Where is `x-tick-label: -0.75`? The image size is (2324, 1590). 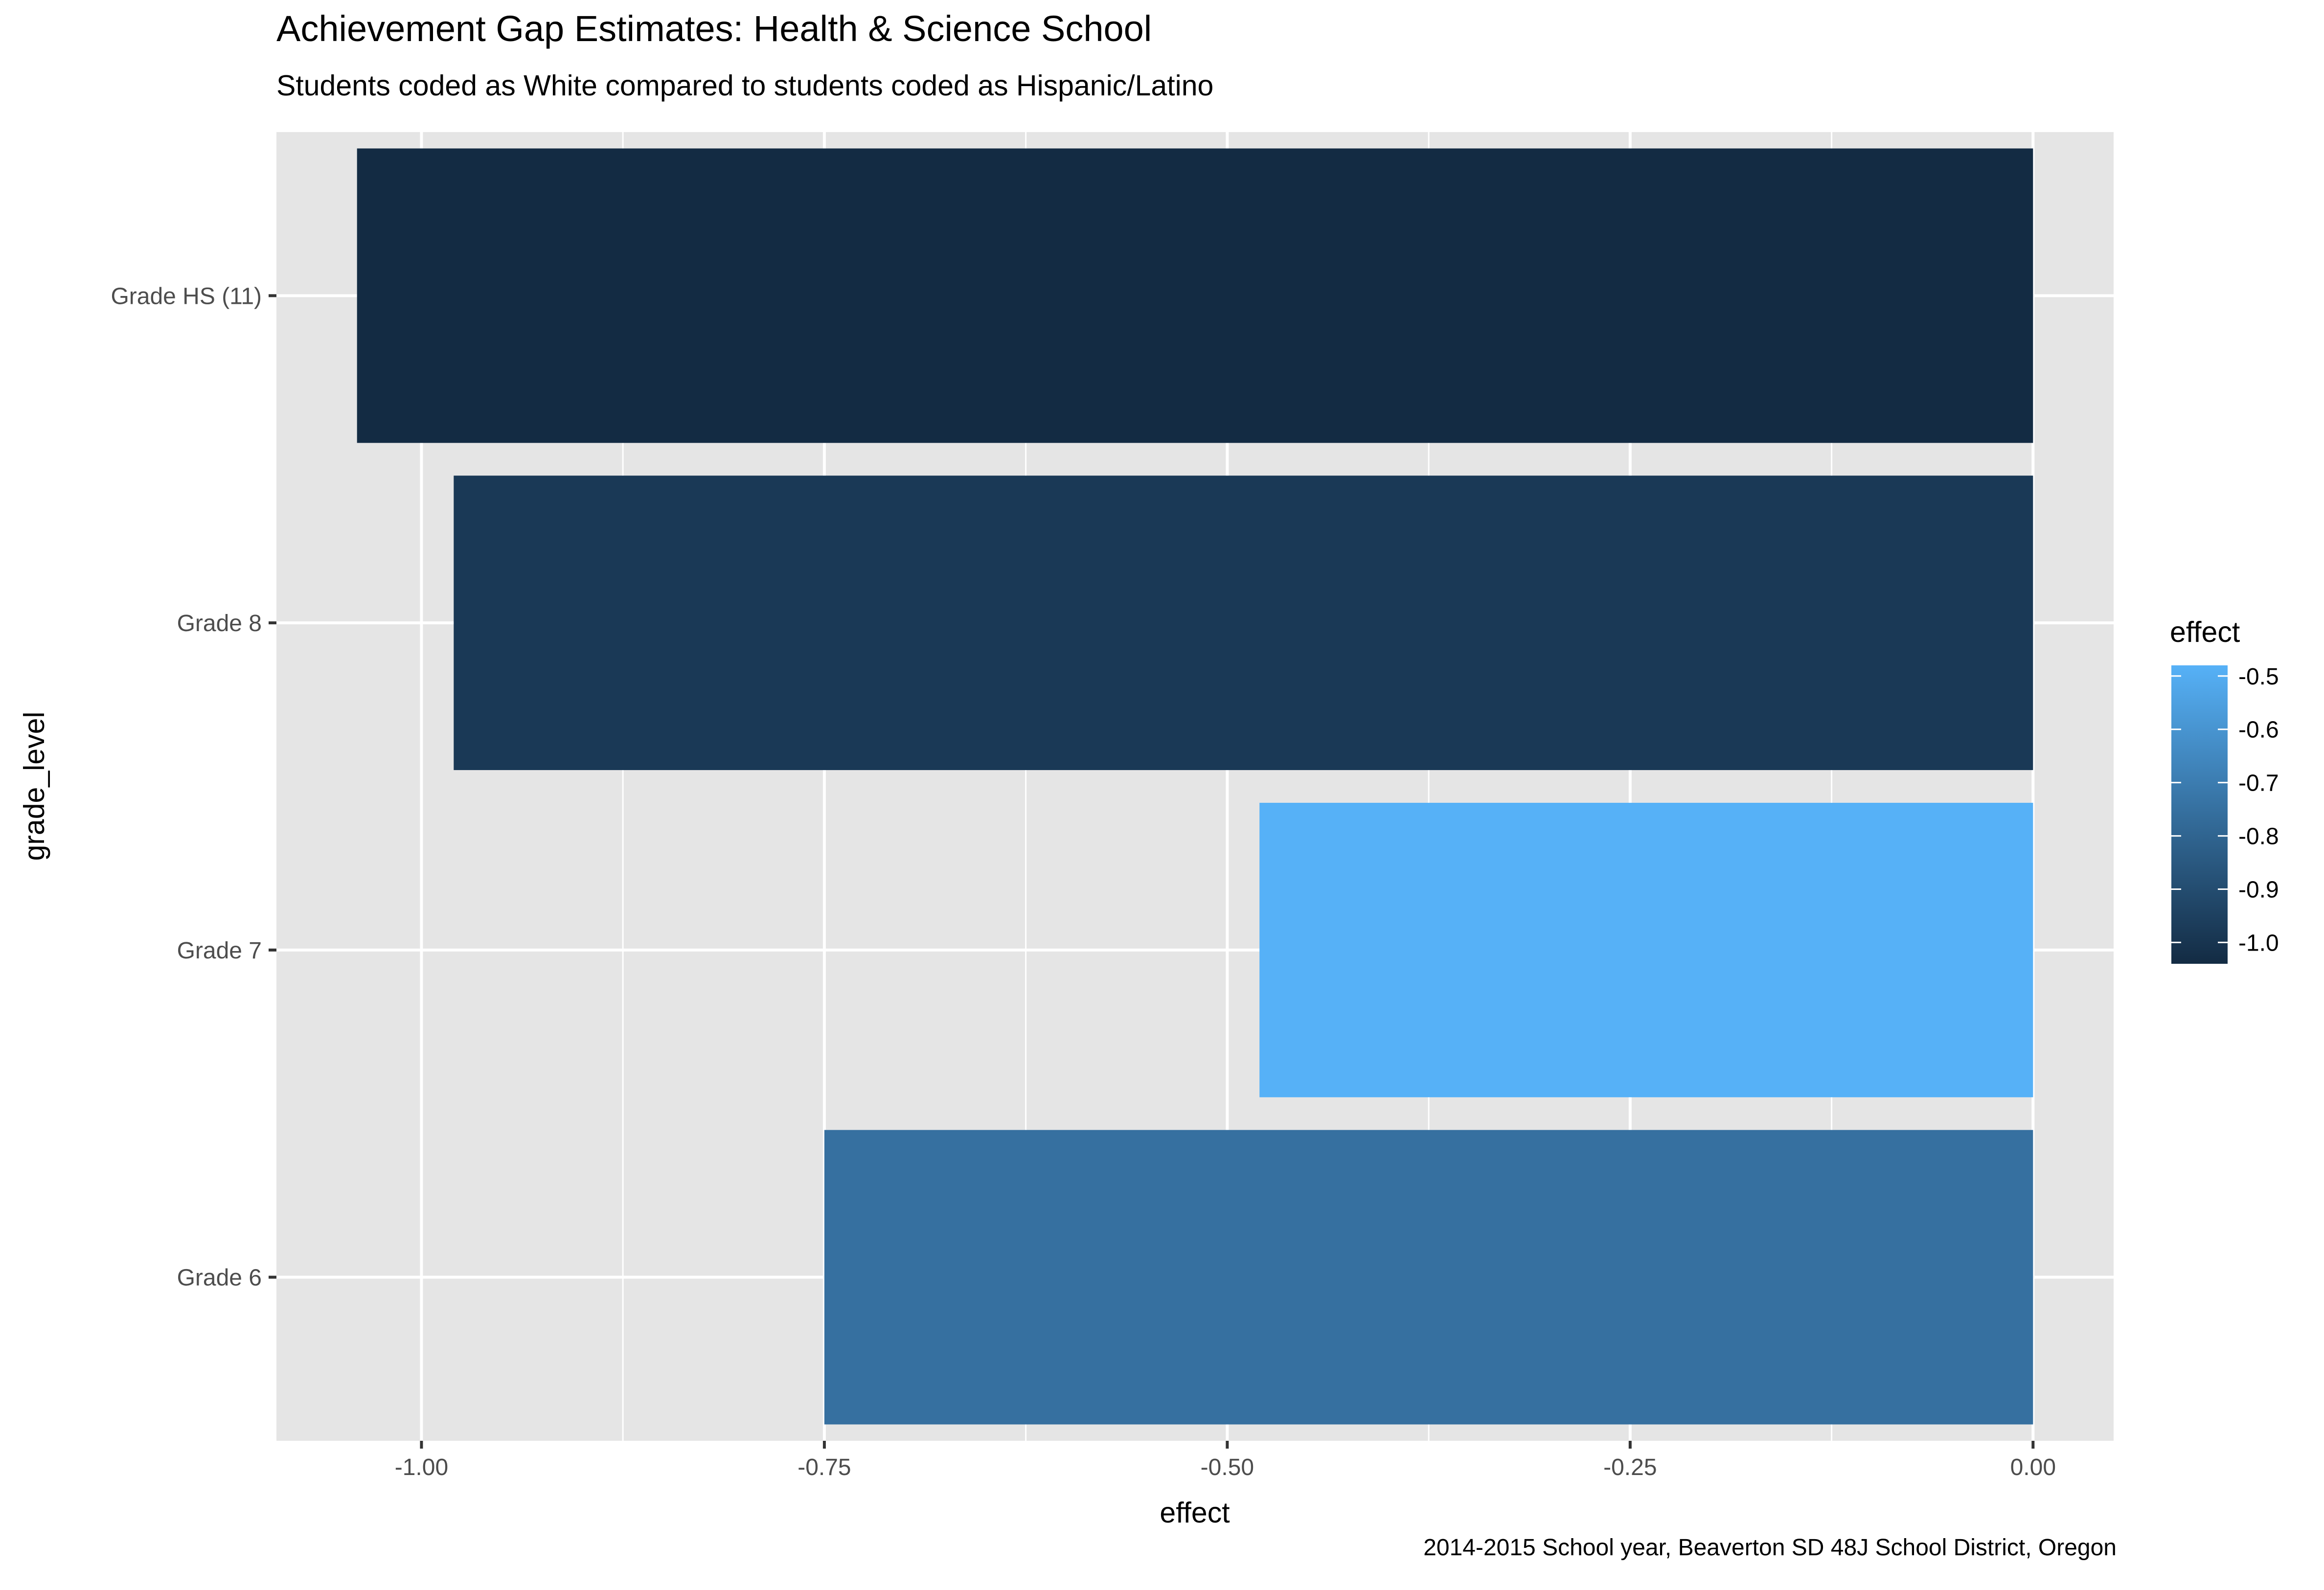 x-tick-label: -0.75 is located at coordinates (824, 1467).